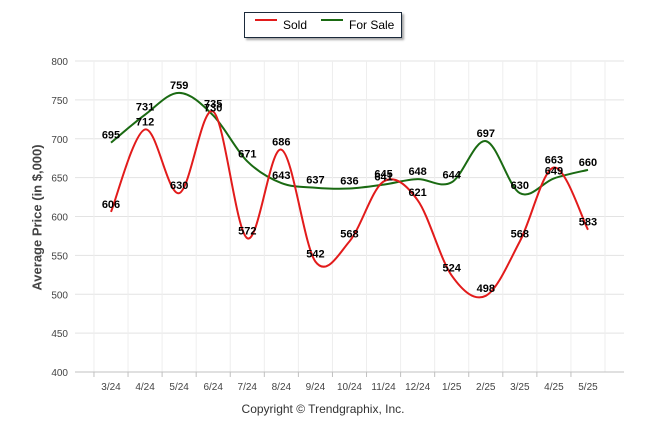 The height and width of the screenshot is (434, 646). What do you see at coordinates (59, 334) in the screenshot?
I see `y-tick-label: 450` at bounding box center [59, 334].